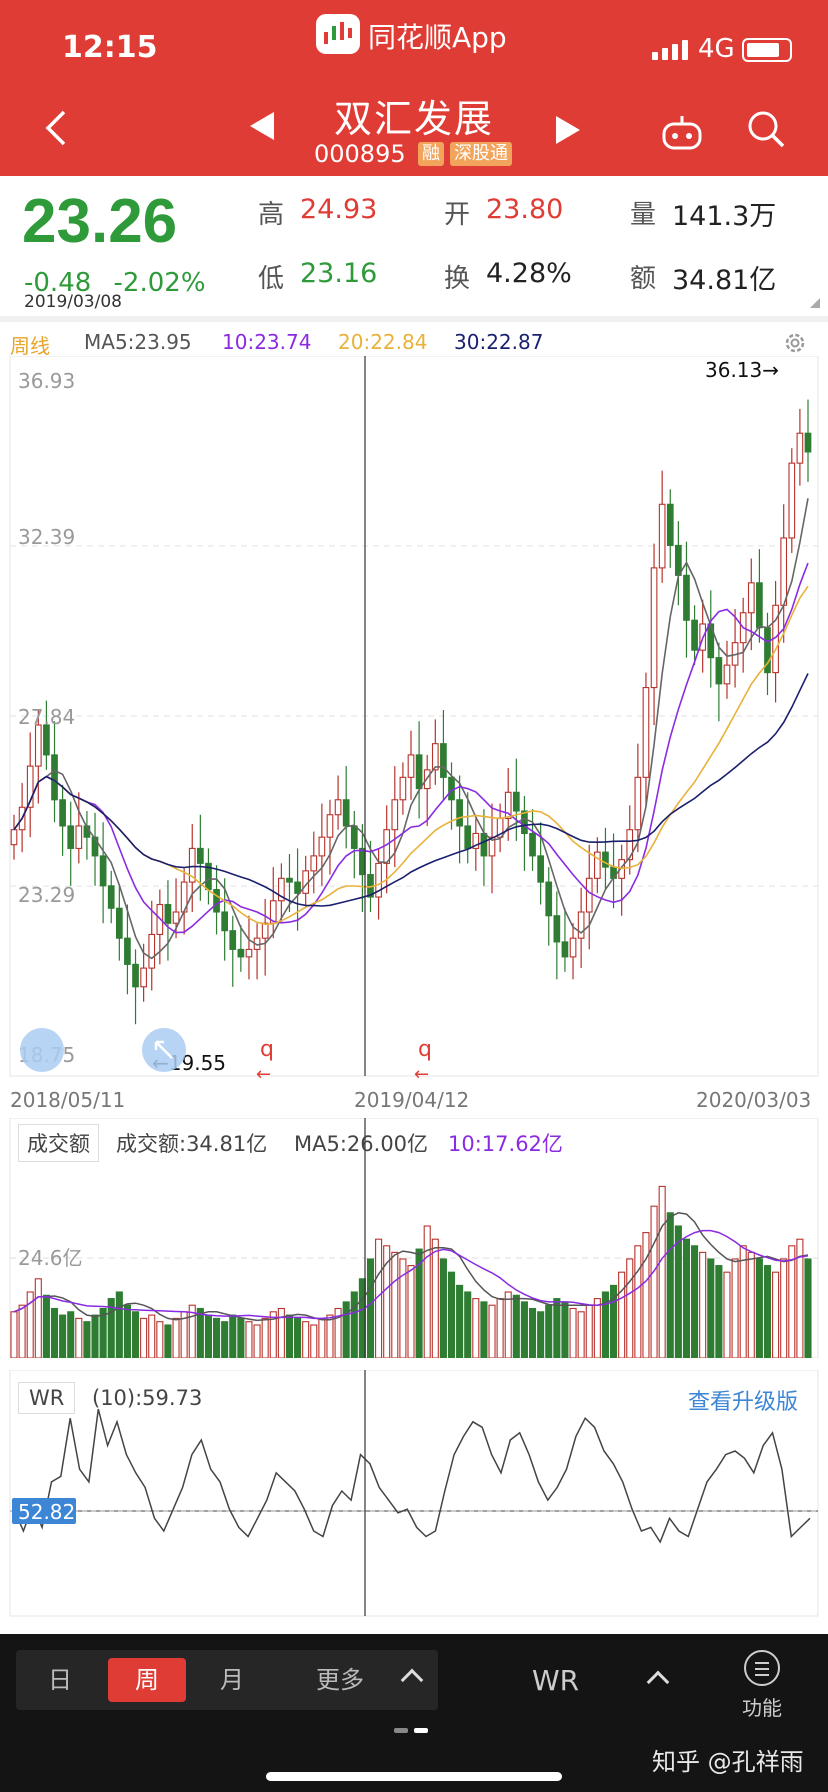 The width and height of the screenshot is (828, 1792). I want to click on function-label: 功能, so click(762, 1708).